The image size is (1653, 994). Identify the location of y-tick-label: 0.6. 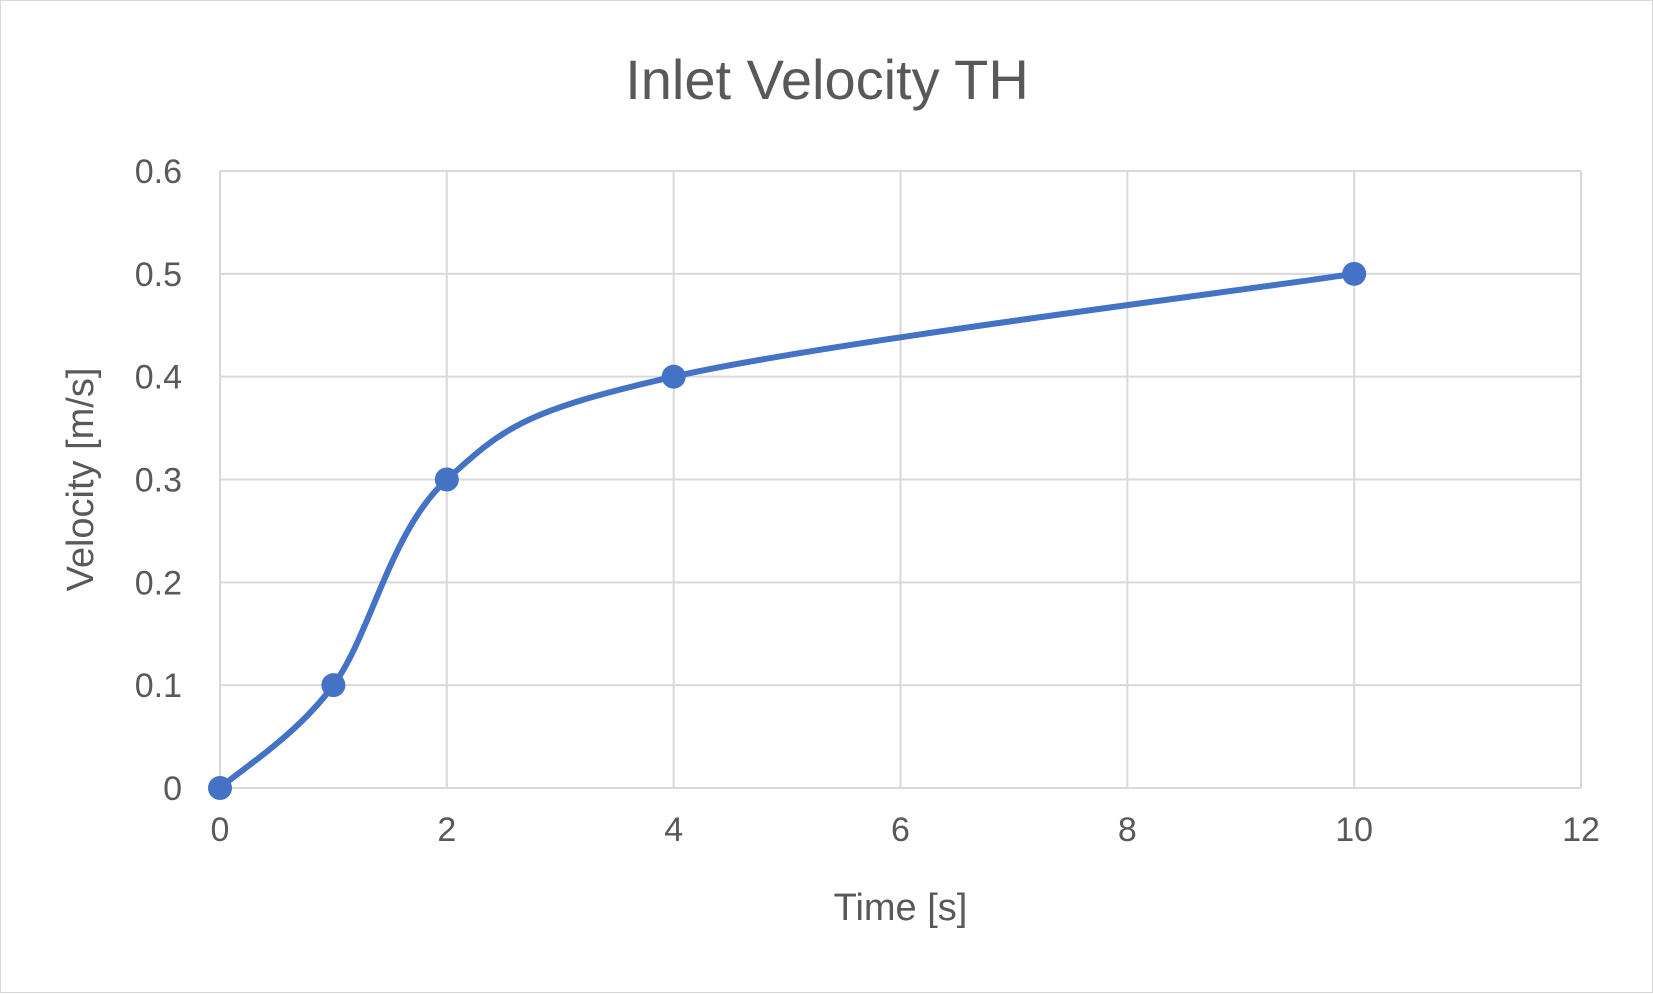
(158, 172).